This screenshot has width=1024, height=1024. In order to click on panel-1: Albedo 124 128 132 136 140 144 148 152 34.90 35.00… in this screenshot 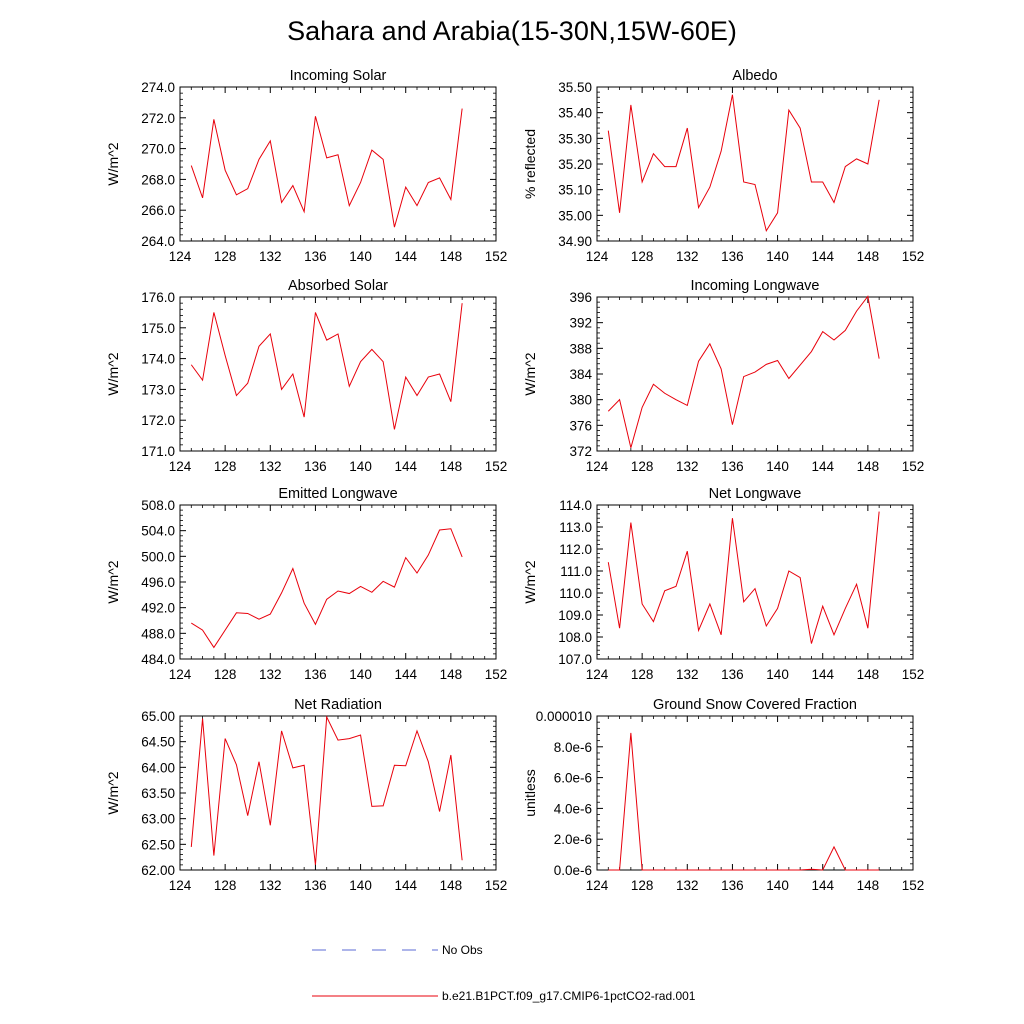, I will do `click(723, 166)`.